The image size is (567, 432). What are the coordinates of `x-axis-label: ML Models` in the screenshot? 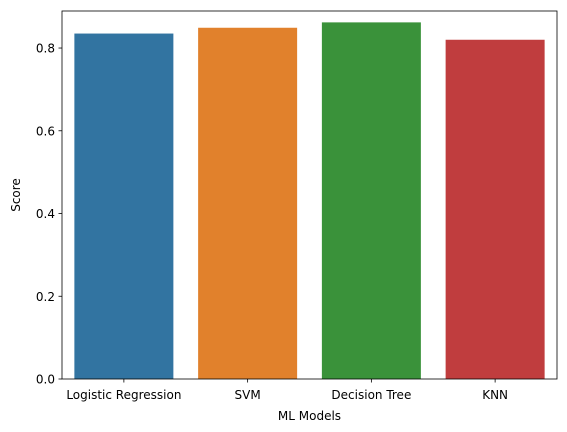 It's located at (309, 416).